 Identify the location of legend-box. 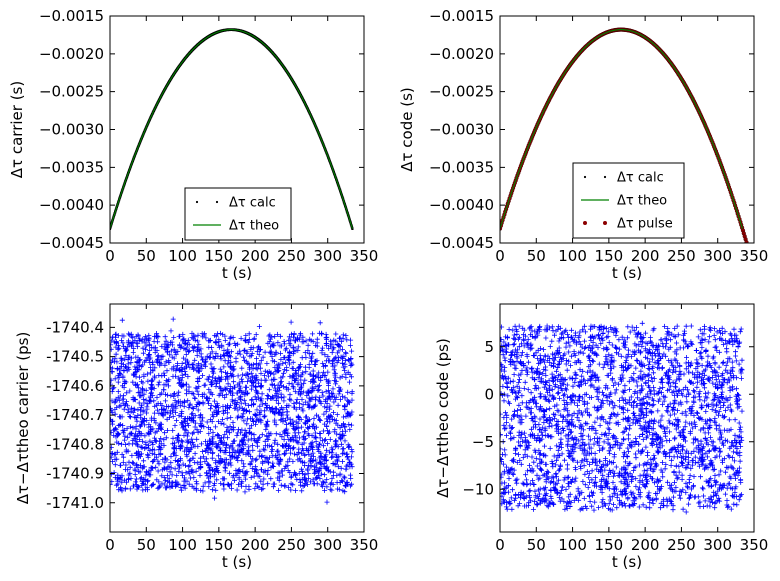
(238, 214).